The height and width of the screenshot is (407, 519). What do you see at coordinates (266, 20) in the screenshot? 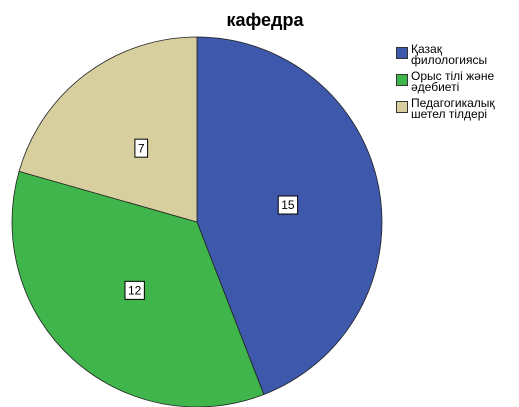
I see `chart-title: кафедра` at bounding box center [266, 20].